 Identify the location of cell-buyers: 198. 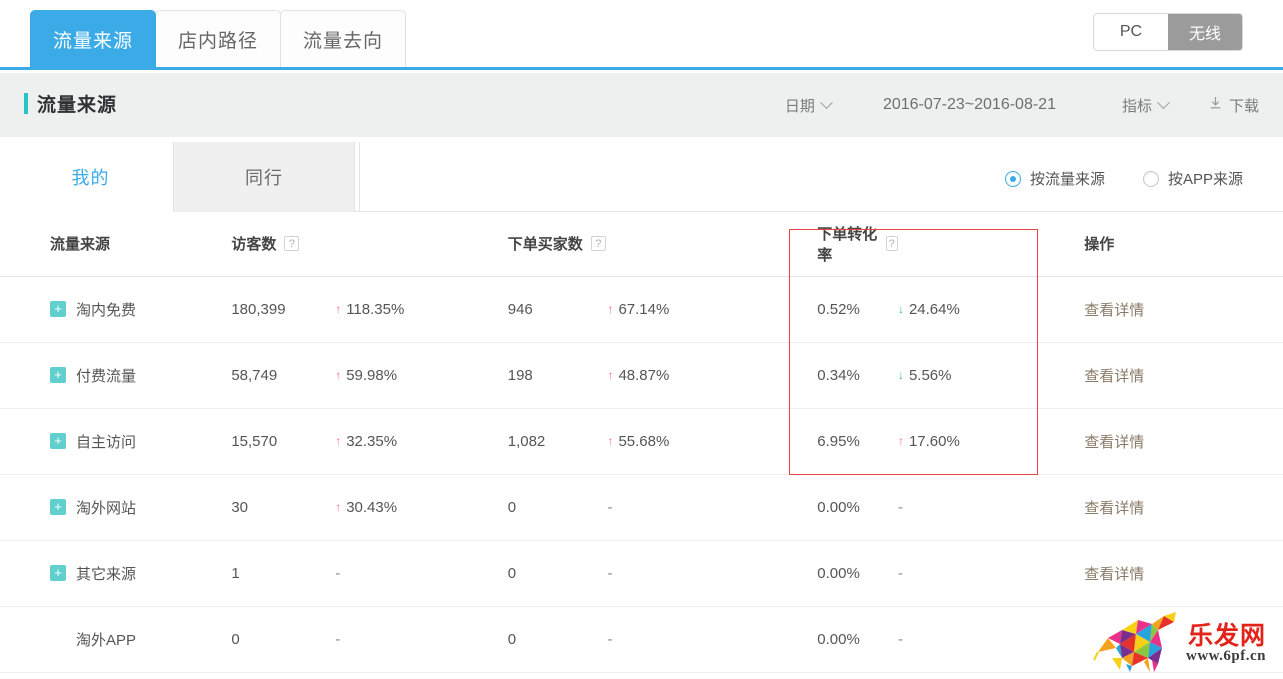
(552, 375).